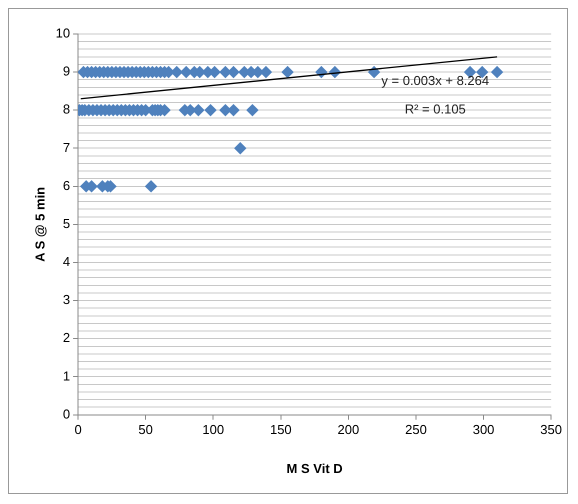 This screenshot has height=504, width=578. I want to click on x-tick-label: 350, so click(551, 430).